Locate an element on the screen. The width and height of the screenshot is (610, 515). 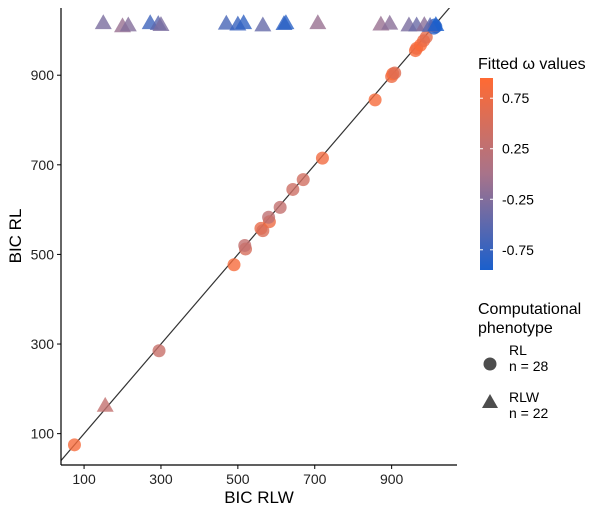
y-tick-label-700: 700 is located at coordinates (43, 165).